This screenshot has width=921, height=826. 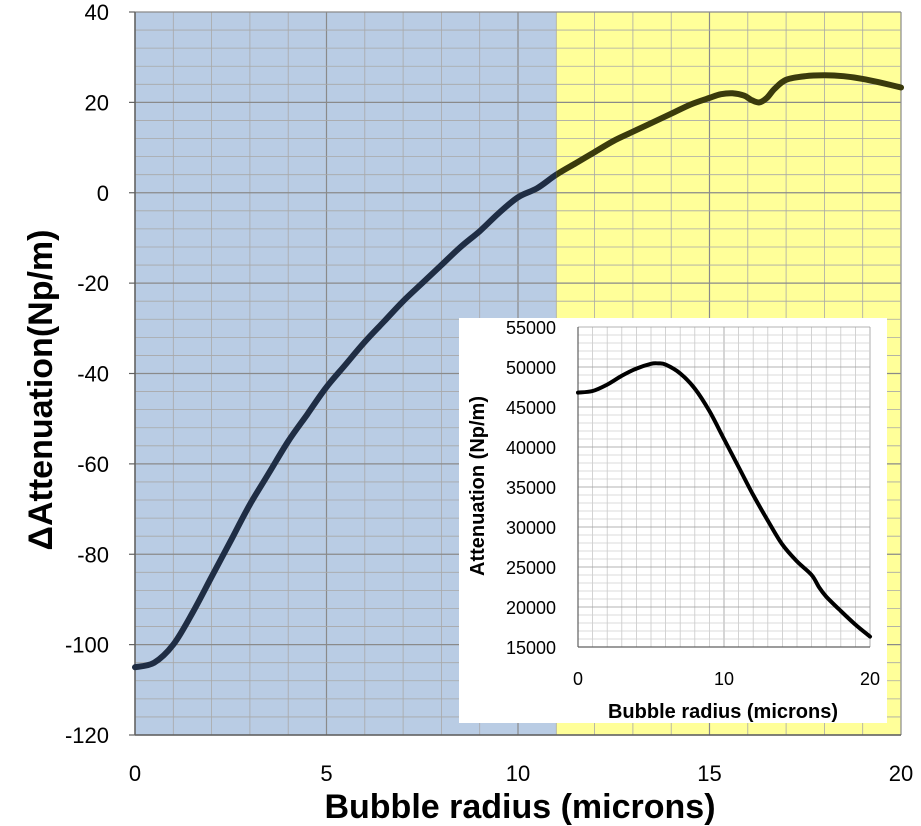 What do you see at coordinates (97, 12) in the screenshot?
I see `main-y-tick-label: 40` at bounding box center [97, 12].